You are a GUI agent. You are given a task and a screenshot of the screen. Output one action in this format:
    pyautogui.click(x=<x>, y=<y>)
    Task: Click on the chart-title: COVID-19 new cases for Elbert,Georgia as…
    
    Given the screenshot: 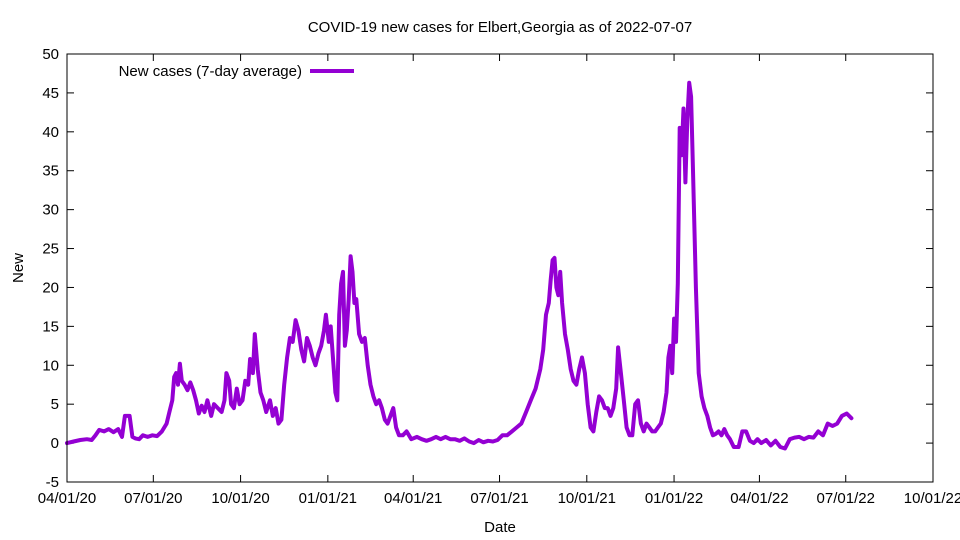 What is the action you would take?
    pyautogui.click(x=500, y=27)
    